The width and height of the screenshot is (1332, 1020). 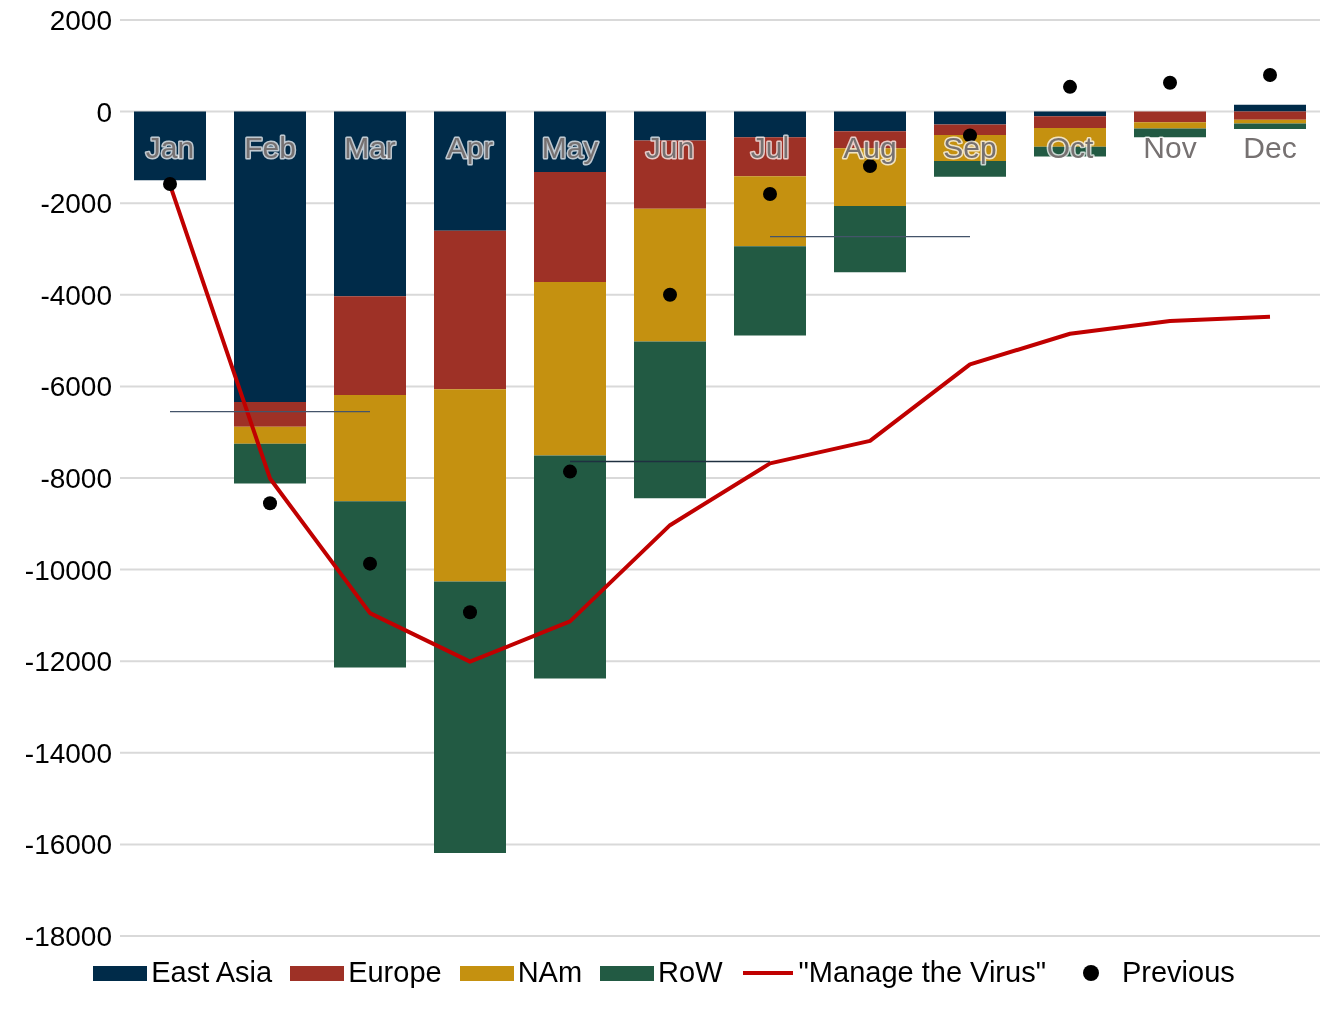 What do you see at coordinates (170, 147) in the screenshot?
I see `x-tick-label: Jan` at bounding box center [170, 147].